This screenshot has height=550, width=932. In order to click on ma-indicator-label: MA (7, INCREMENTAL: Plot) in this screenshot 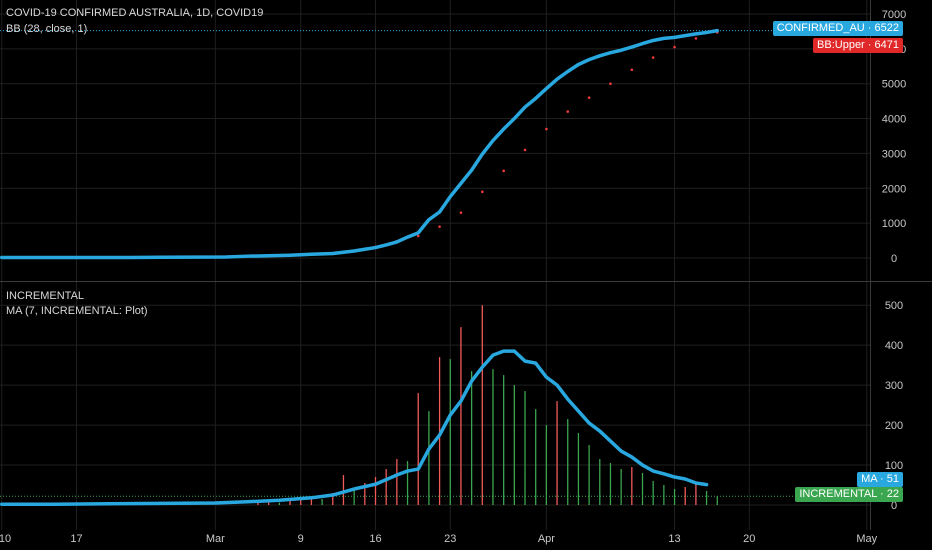, I will do `click(77, 311)`.